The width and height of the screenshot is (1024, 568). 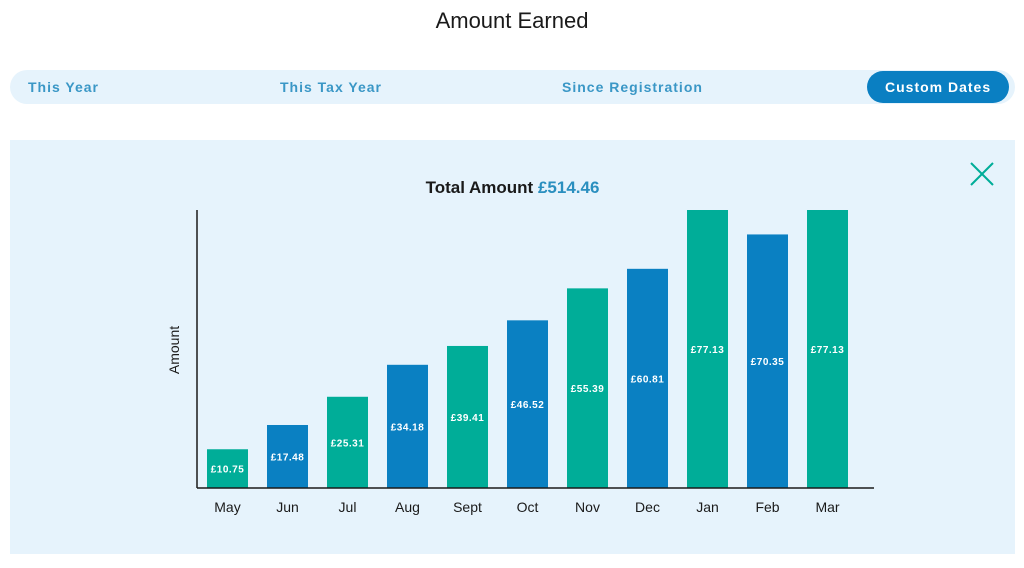 I want to click on x-tick-label: Oct, so click(x=528, y=507).